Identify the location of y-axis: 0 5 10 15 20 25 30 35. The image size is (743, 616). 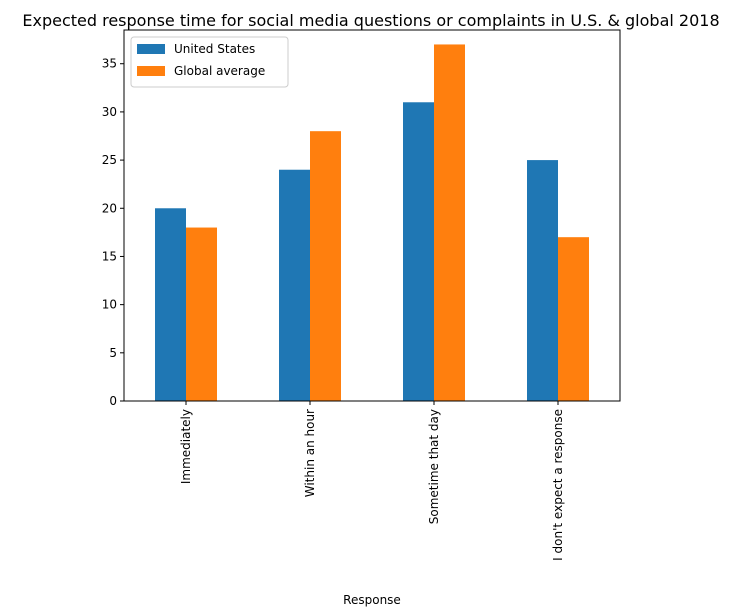
(113, 232).